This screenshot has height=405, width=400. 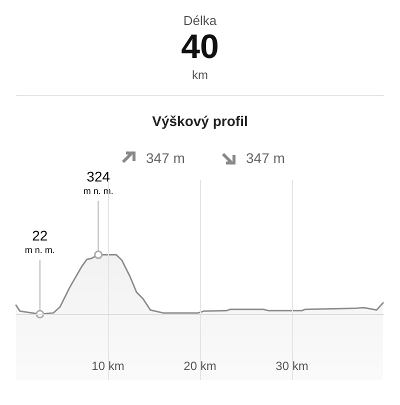 What do you see at coordinates (292, 366) in the screenshot?
I see `x-tick-label: 30 km` at bounding box center [292, 366].